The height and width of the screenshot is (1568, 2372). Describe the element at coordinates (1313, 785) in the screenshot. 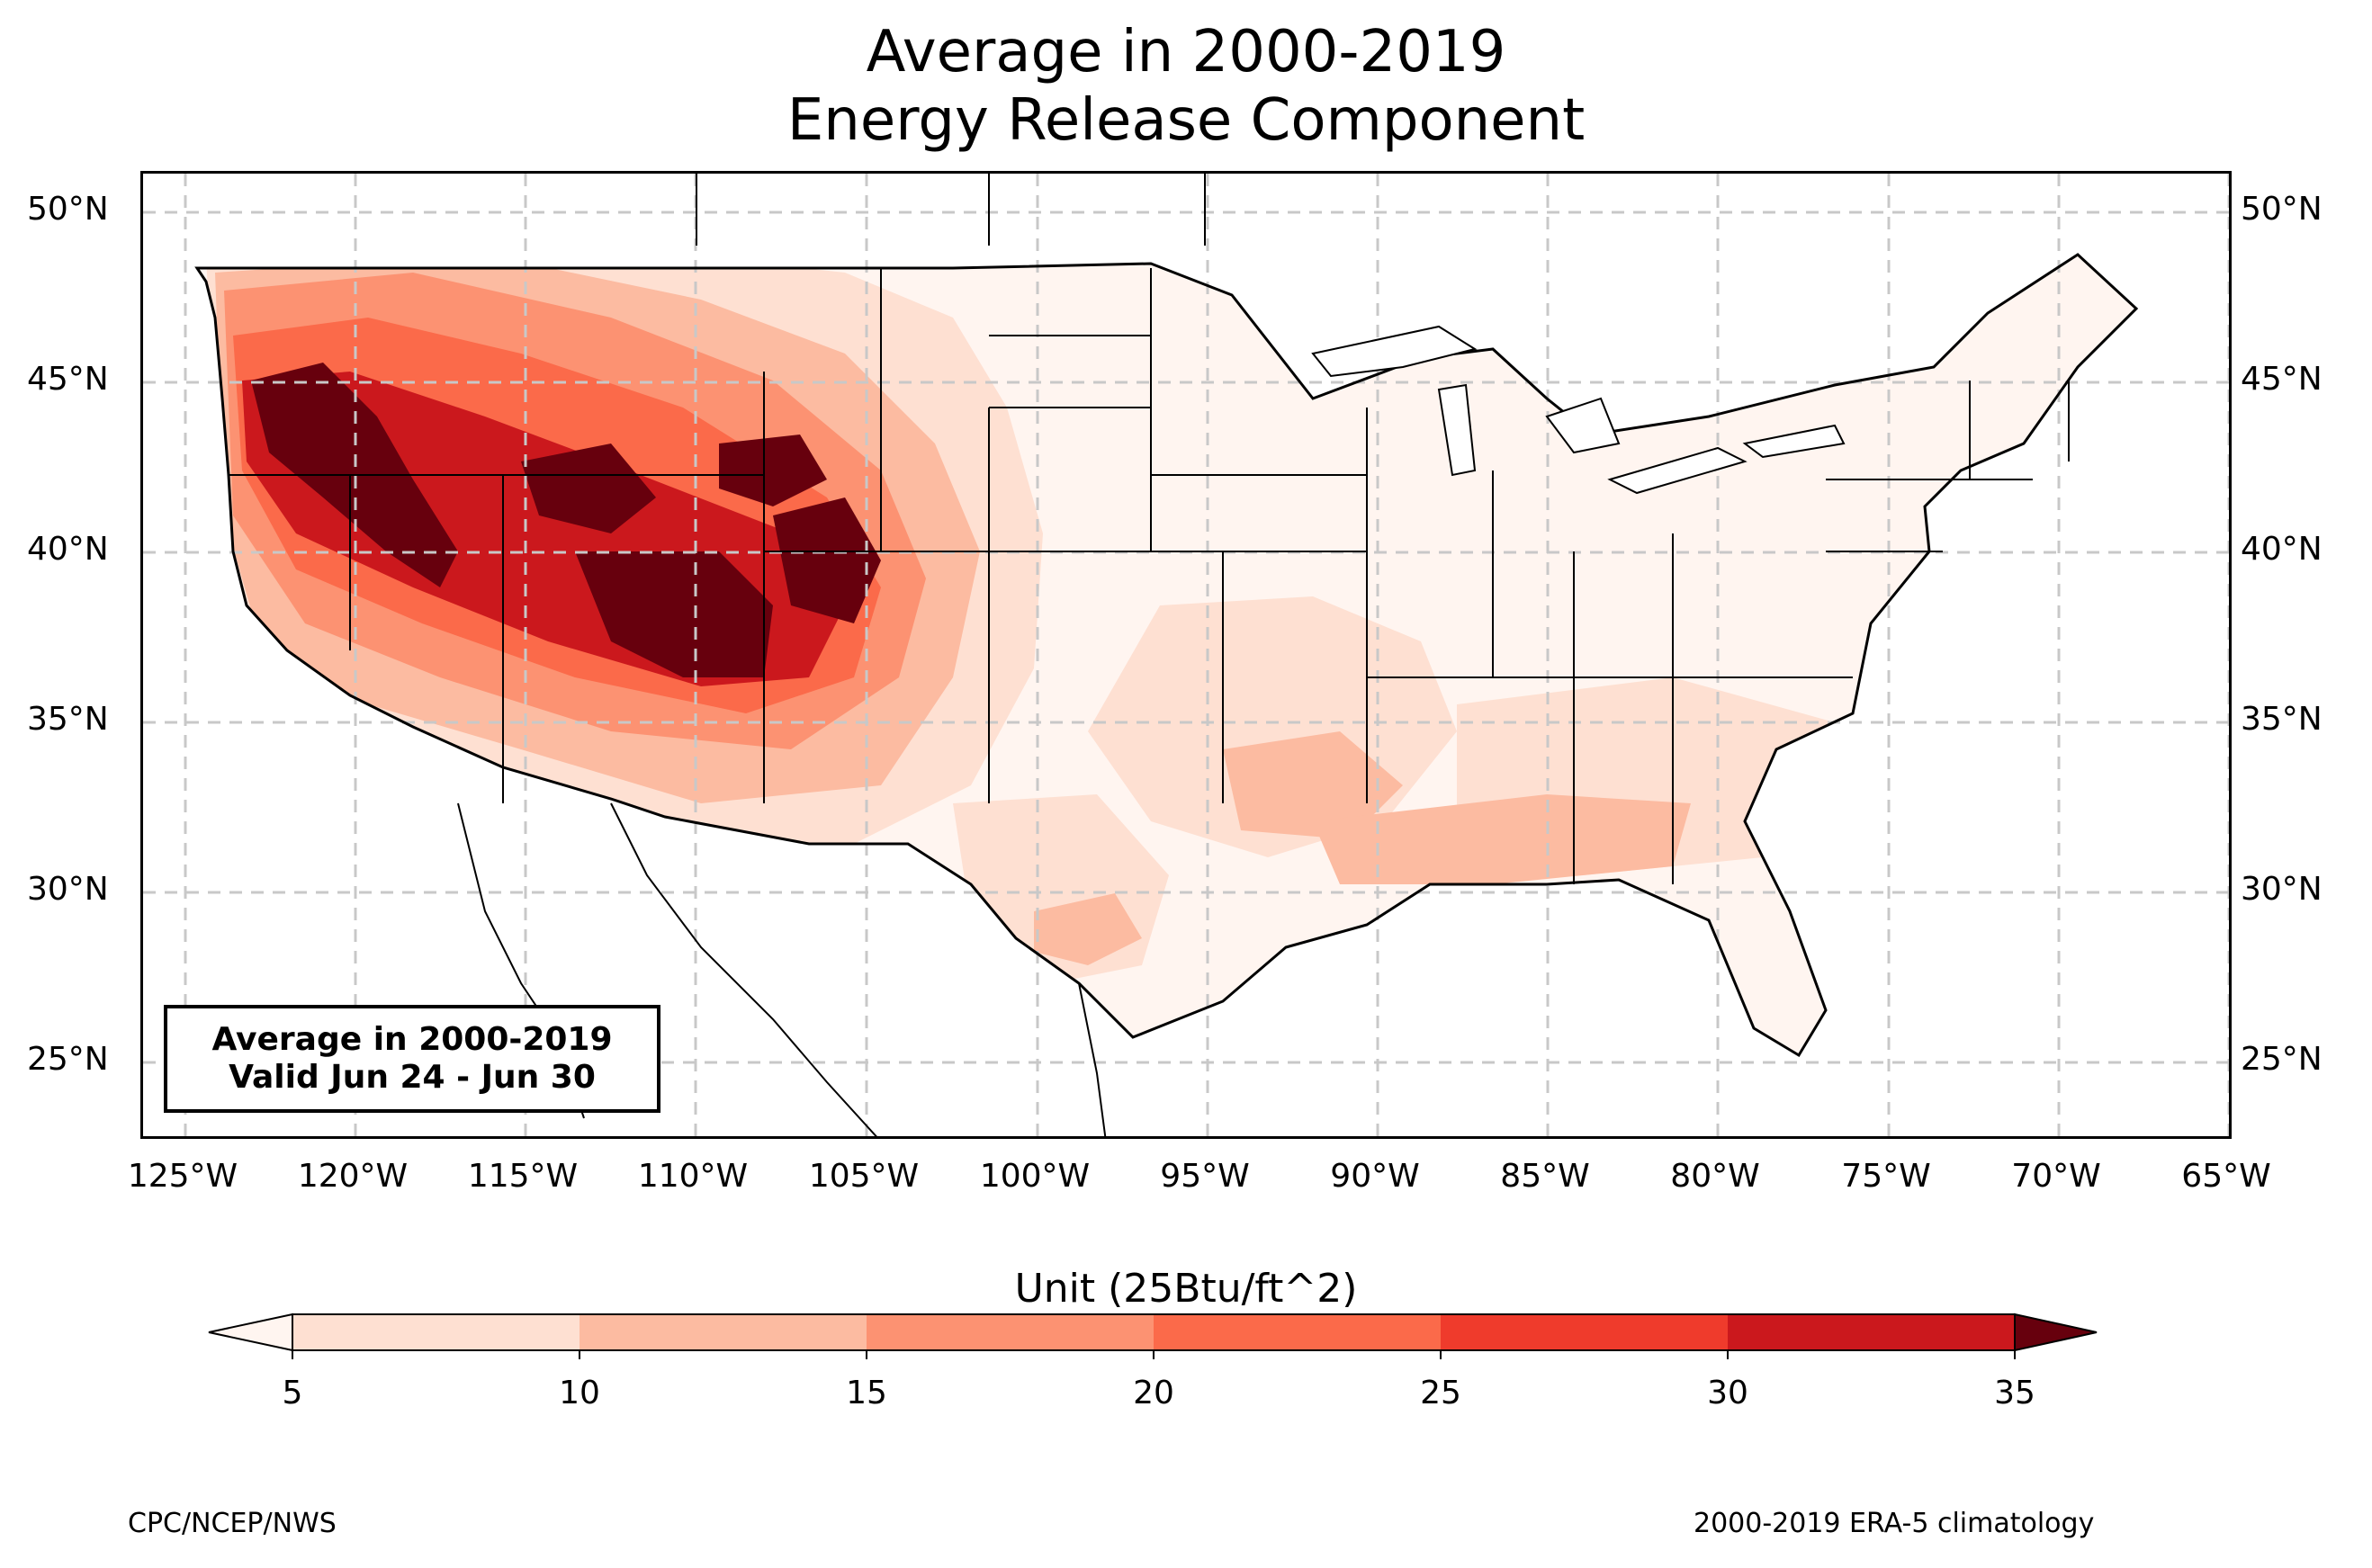

I see `contour-10-15-arkansas` at that location.